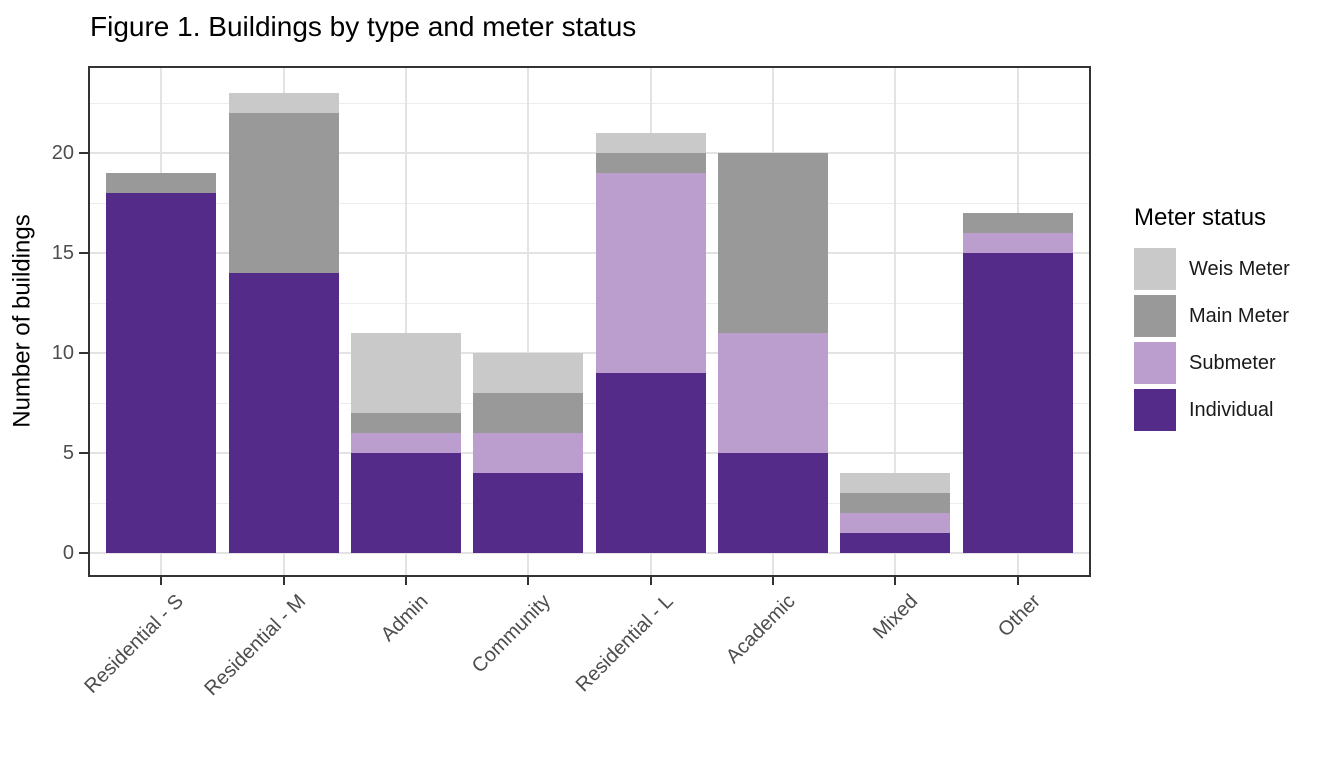 This screenshot has width=1344, height=768. I want to click on legend-item-label: Main Meter, so click(1239, 315).